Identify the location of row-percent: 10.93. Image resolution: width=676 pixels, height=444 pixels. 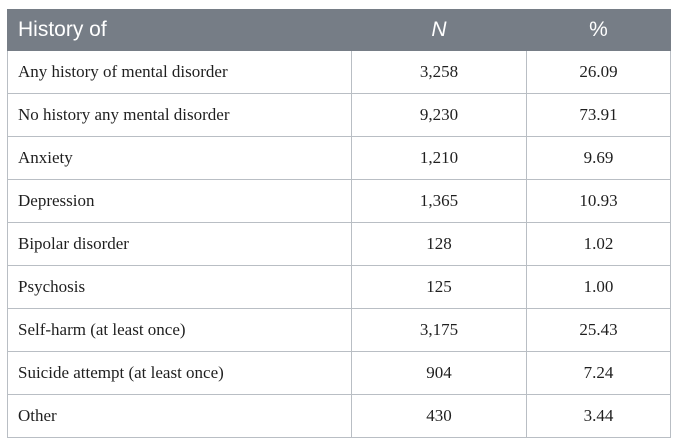
(598, 201).